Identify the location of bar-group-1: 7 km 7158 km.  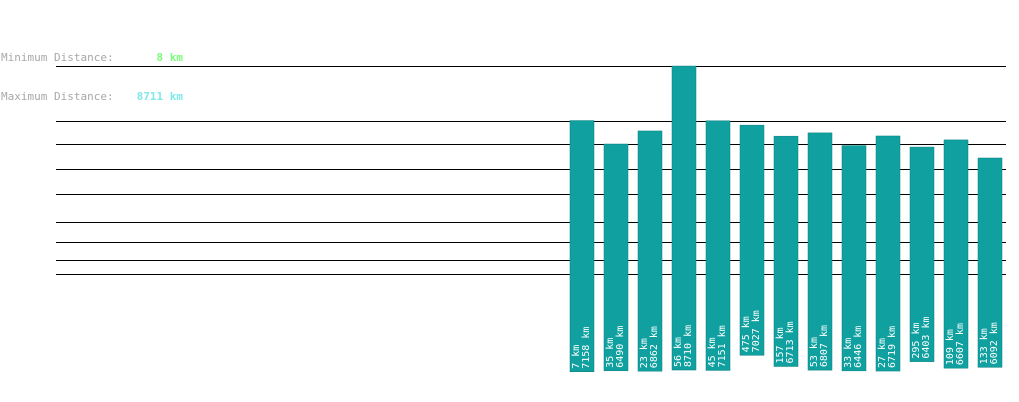
(582, 246).